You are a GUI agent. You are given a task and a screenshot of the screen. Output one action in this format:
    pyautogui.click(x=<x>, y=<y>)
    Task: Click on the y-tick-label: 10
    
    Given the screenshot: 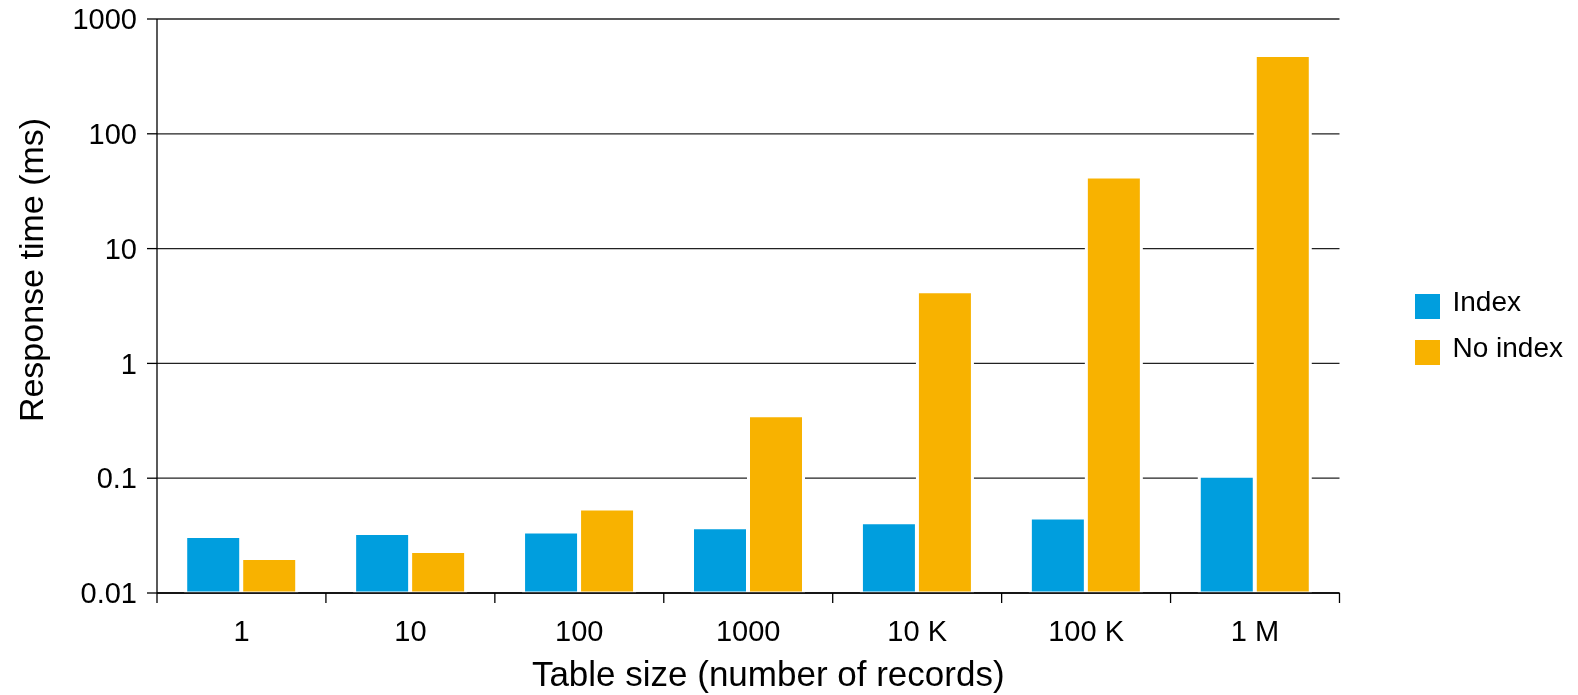 What is the action you would take?
    pyautogui.click(x=120, y=248)
    